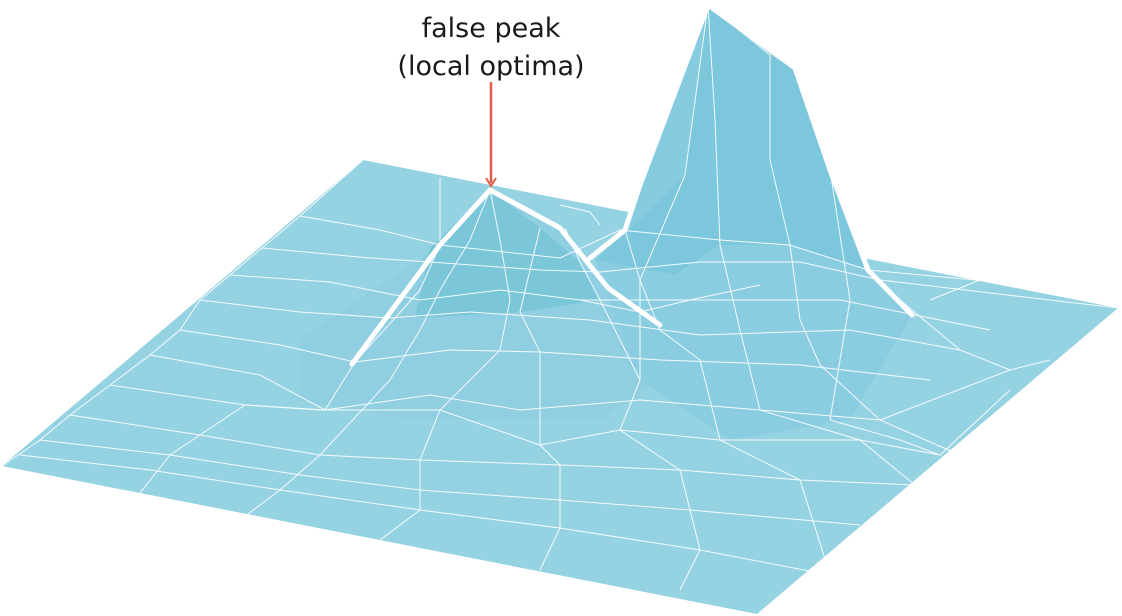 This screenshot has height=616, width=1122. Describe the element at coordinates (491, 28) in the screenshot. I see `false-peak-label: false peak` at that location.